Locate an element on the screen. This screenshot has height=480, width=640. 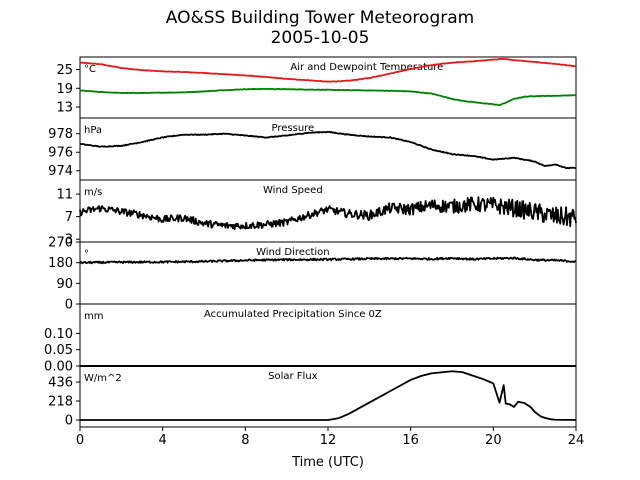
ytick-label-prcp: 0.10 is located at coordinates (58, 334).